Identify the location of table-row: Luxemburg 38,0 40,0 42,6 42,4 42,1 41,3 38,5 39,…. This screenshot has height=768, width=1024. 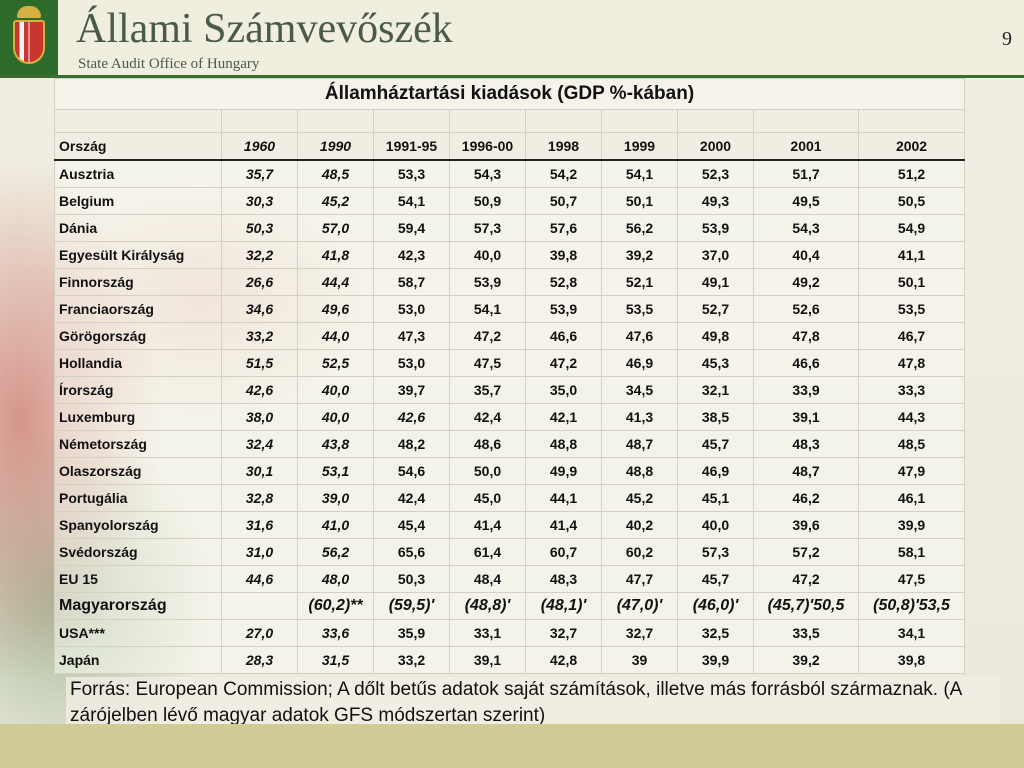
(510, 417).